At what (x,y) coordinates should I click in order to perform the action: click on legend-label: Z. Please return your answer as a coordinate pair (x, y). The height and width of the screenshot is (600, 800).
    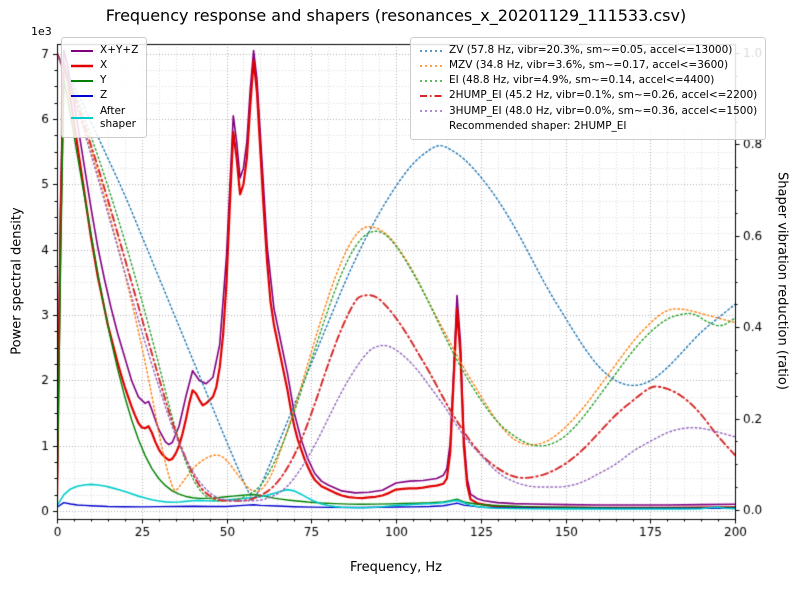
    Looking at the image, I should click on (104, 95).